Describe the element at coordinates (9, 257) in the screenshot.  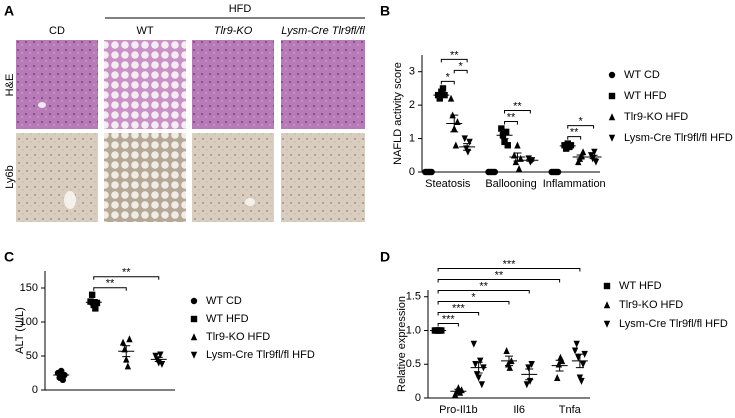
I see `panel-label: C` at that location.